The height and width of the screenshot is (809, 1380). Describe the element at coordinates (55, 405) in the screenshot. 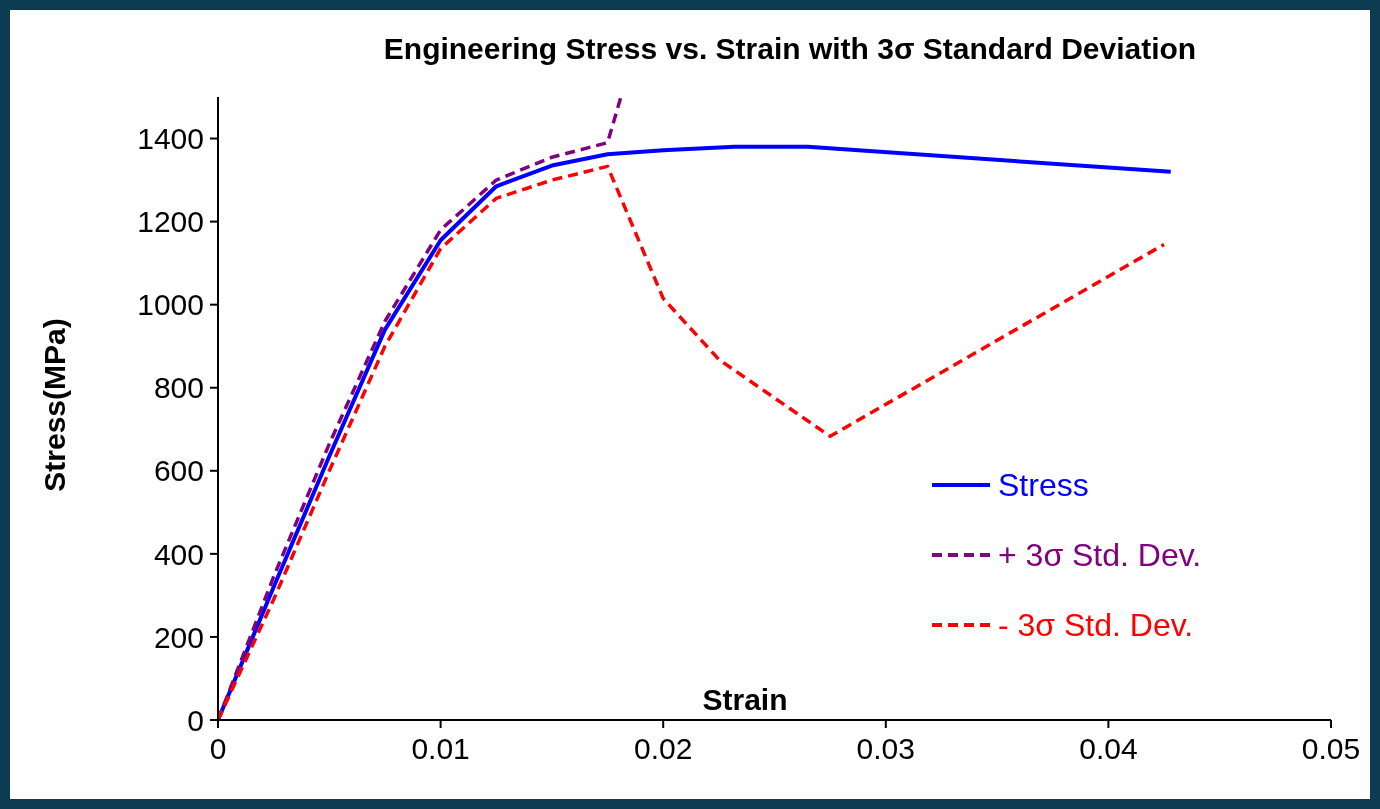

I see `y-axis-title: Stress(MPa)` at that location.